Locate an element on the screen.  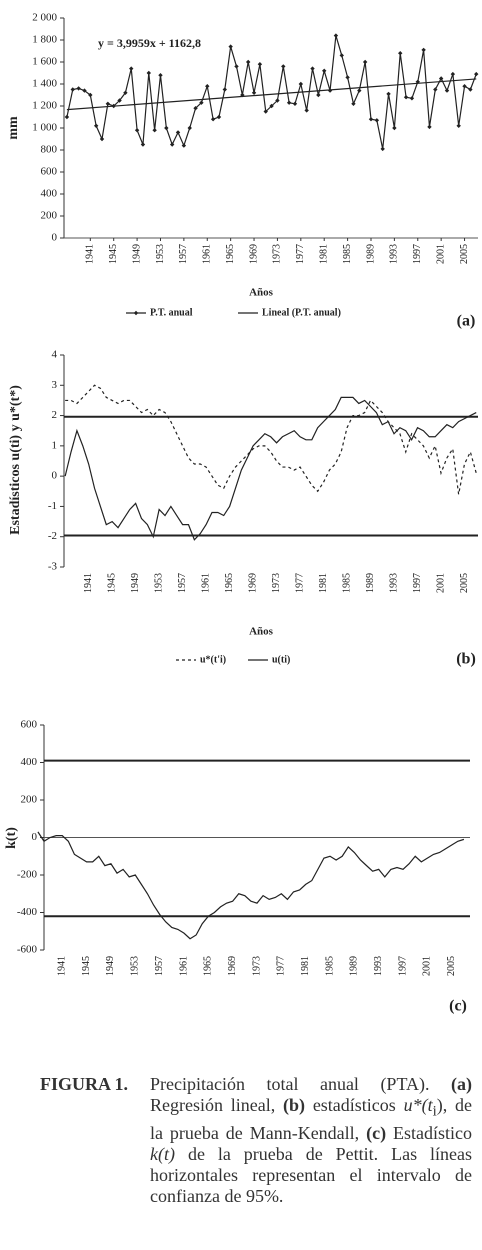
x-tick-label: 1945 is located at coordinates (86, 966).